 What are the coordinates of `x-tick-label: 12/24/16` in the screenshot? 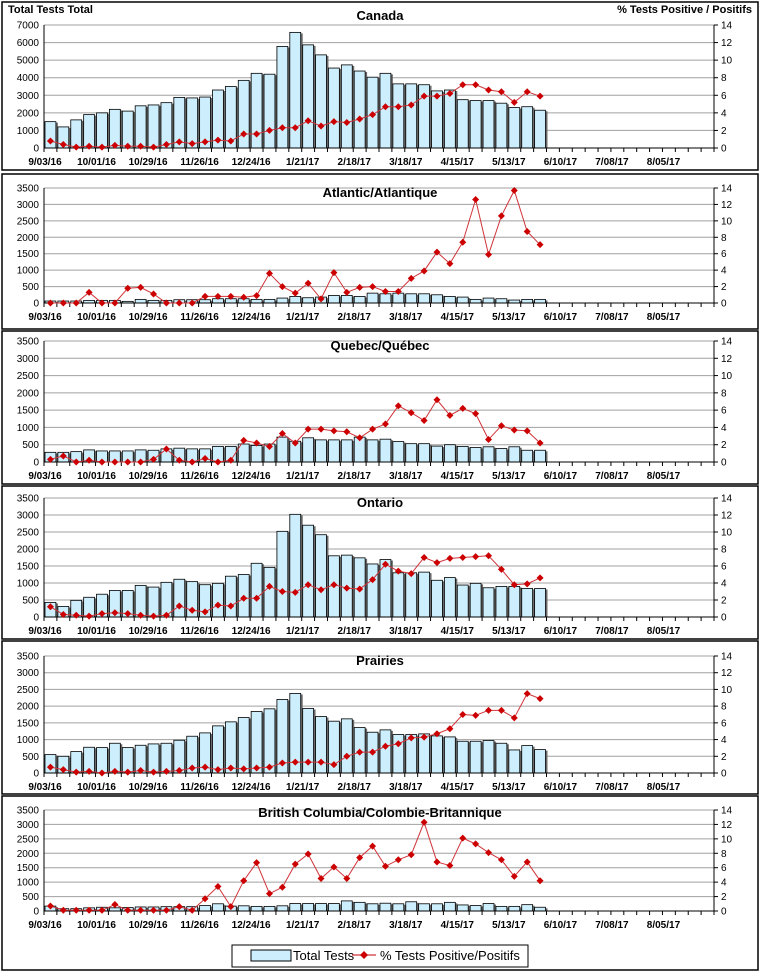 It's located at (251, 162).